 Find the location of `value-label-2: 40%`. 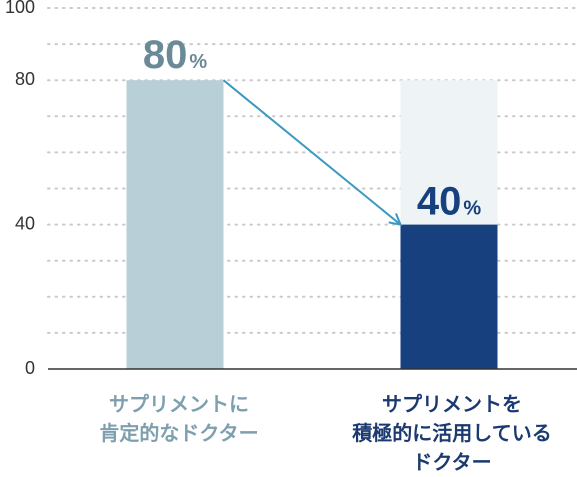

value-label-2: 40% is located at coordinates (449, 202).